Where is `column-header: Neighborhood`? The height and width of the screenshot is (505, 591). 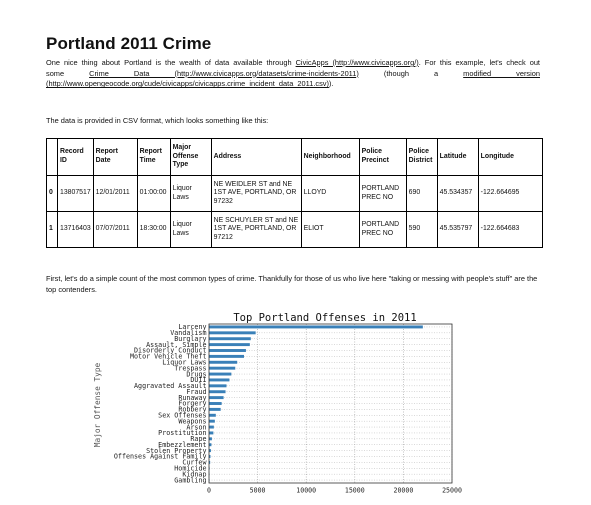 column-header: Neighborhood is located at coordinates (330, 157).